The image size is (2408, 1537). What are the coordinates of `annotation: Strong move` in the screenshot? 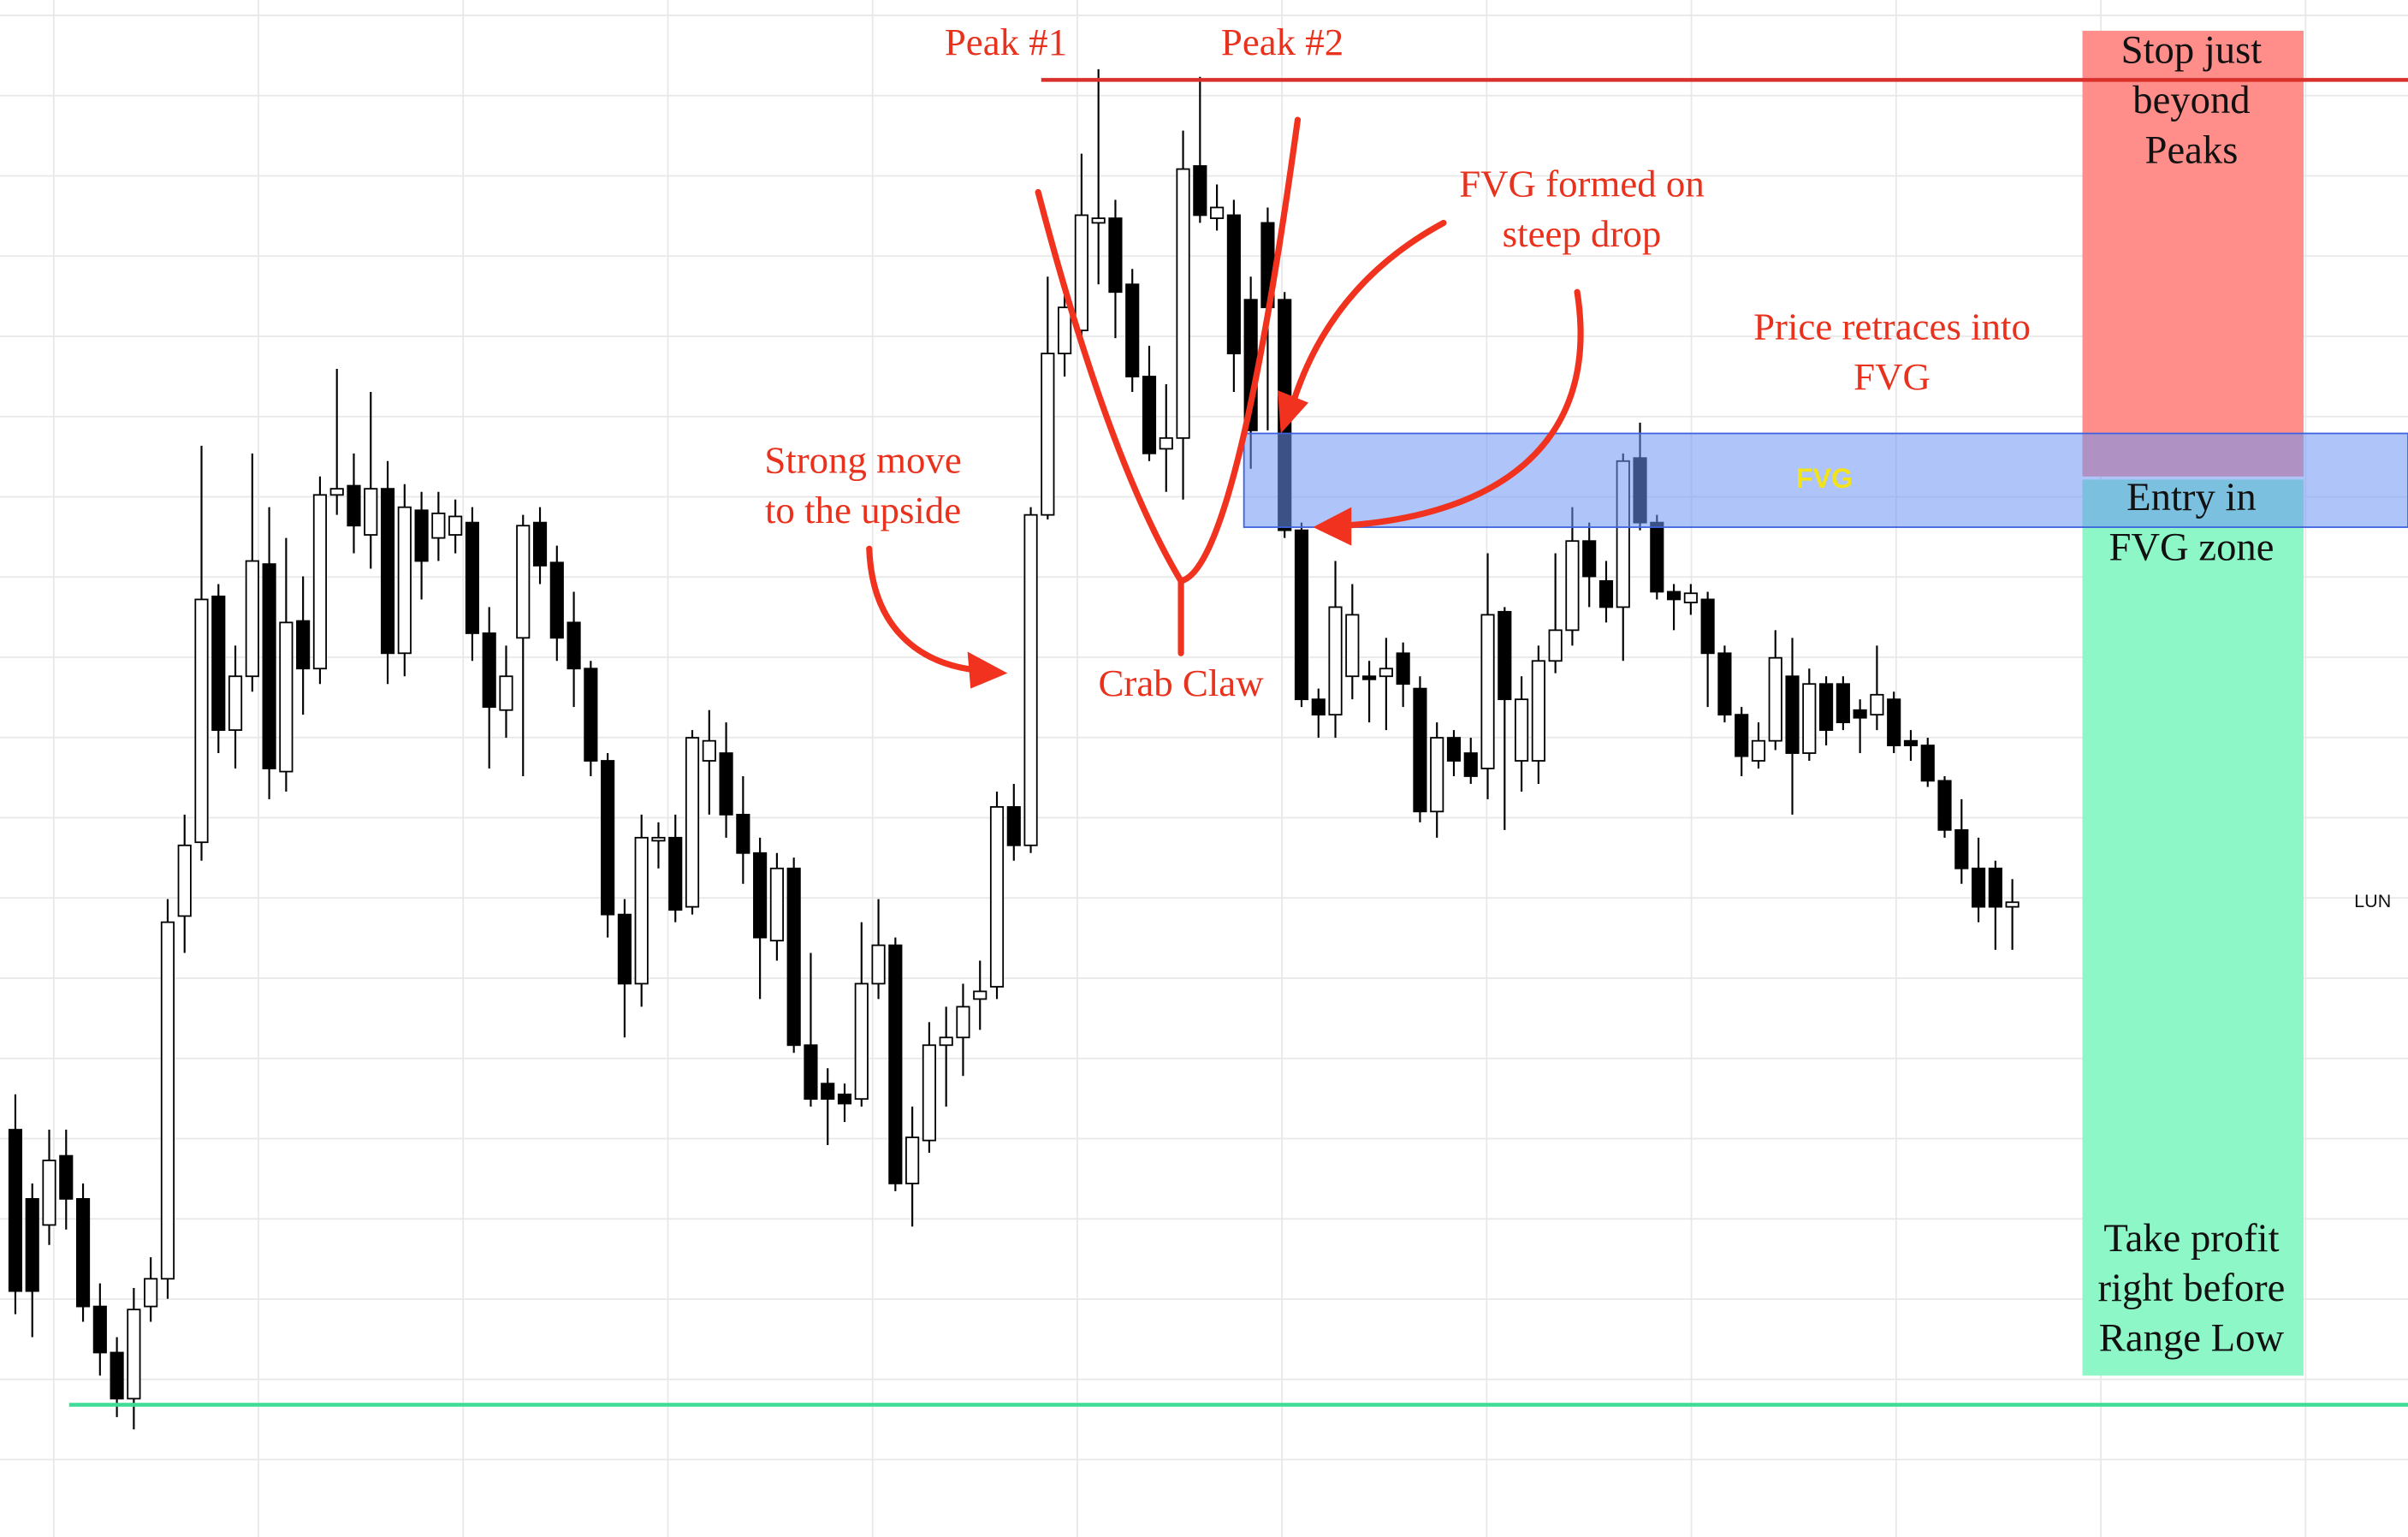 It's located at (863, 460).